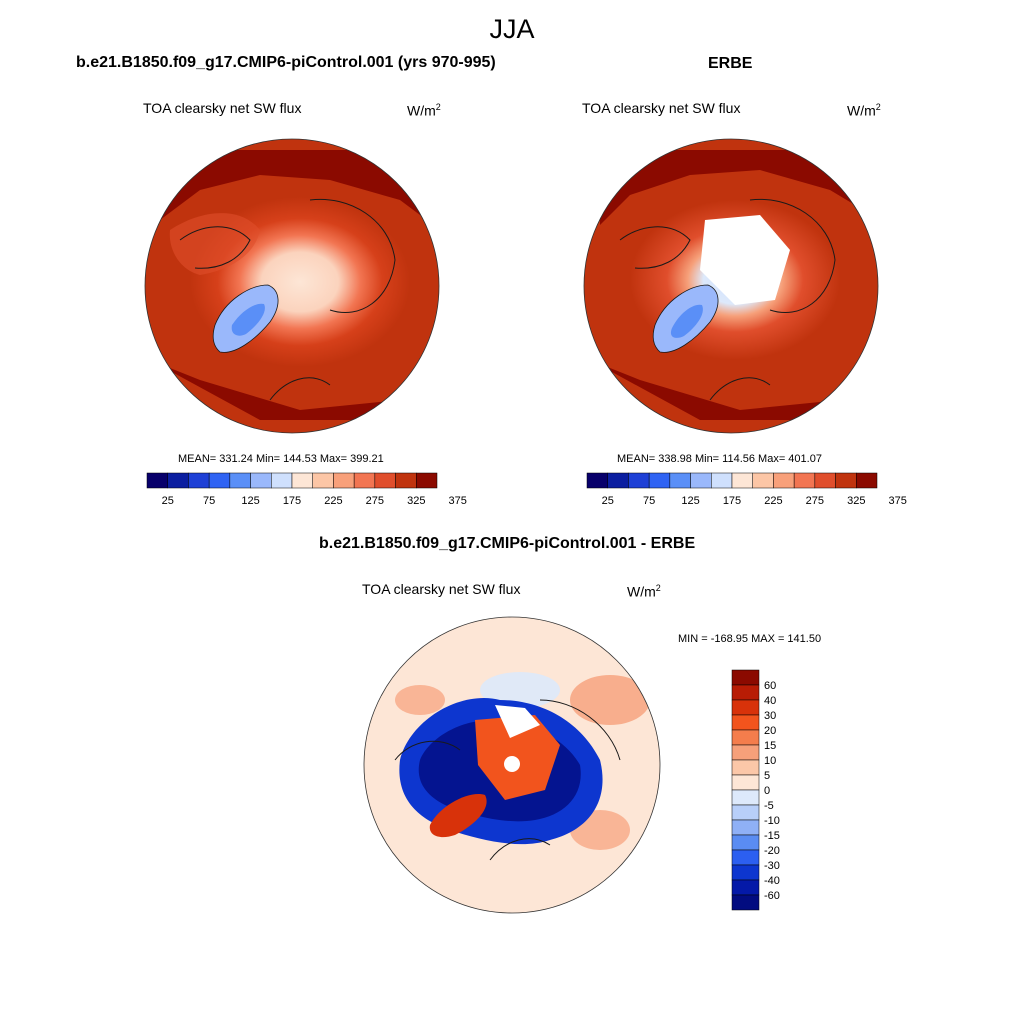  Describe the element at coordinates (898, 501) in the screenshot. I see `colorbar-tick-label: 375` at that location.